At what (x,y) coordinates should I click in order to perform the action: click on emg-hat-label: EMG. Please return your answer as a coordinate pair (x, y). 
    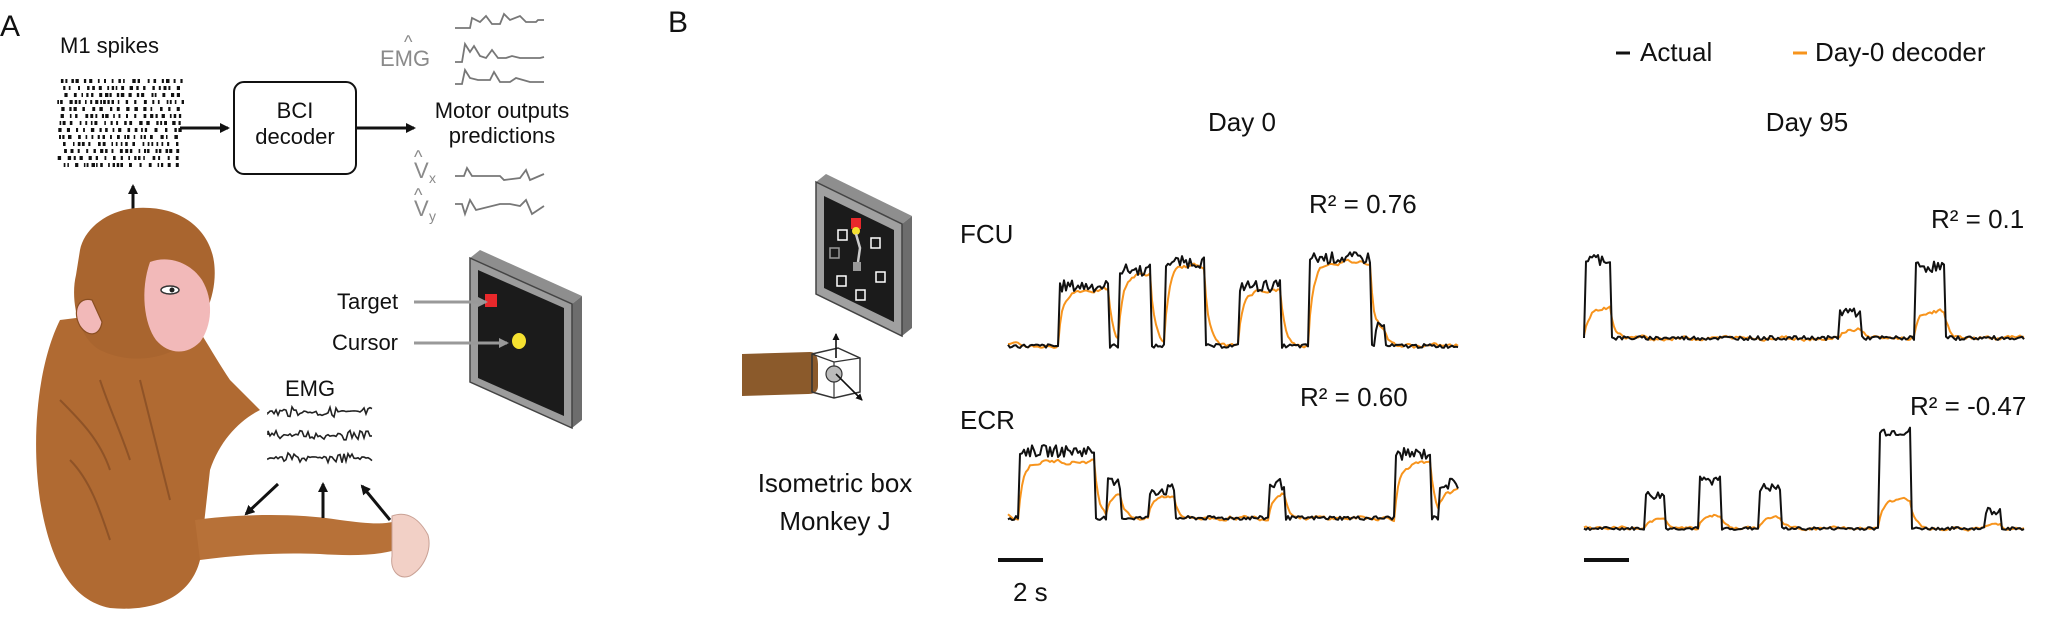
    Looking at the image, I should click on (405, 58).